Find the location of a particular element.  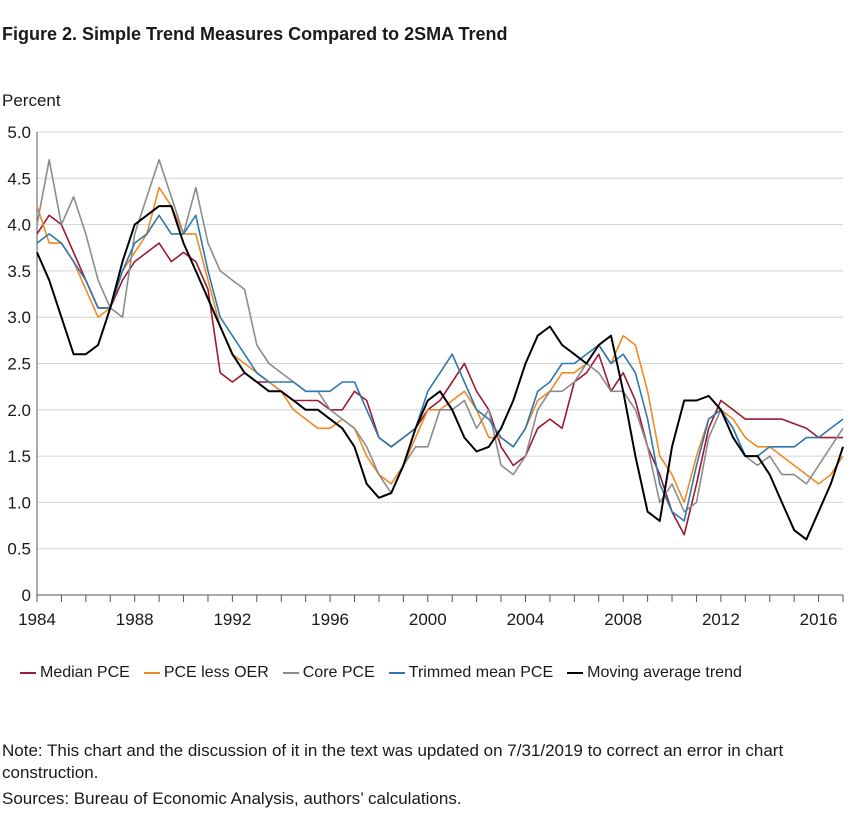

legend-label: Trimmed mean PCE is located at coordinates (481, 672).